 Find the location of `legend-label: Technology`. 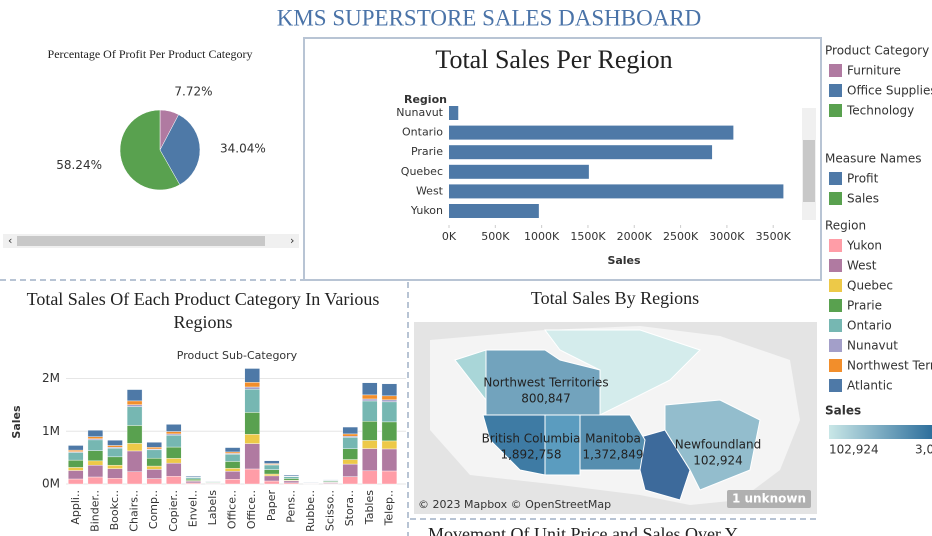

legend-label: Technology is located at coordinates (880, 111).